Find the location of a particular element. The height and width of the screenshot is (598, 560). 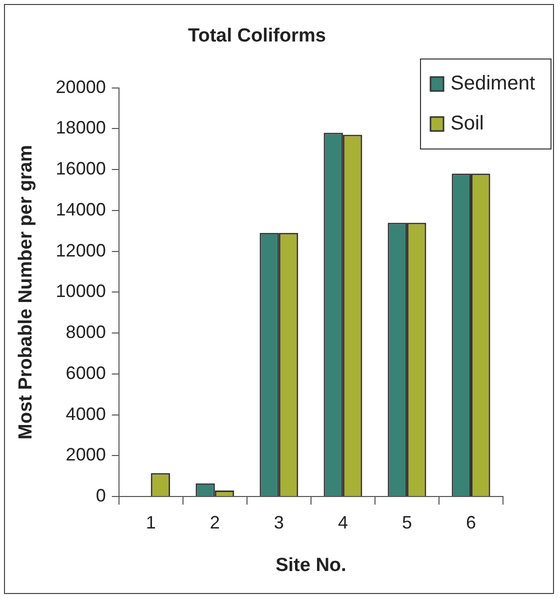

y-tick-label: 8000 is located at coordinates (86, 332).